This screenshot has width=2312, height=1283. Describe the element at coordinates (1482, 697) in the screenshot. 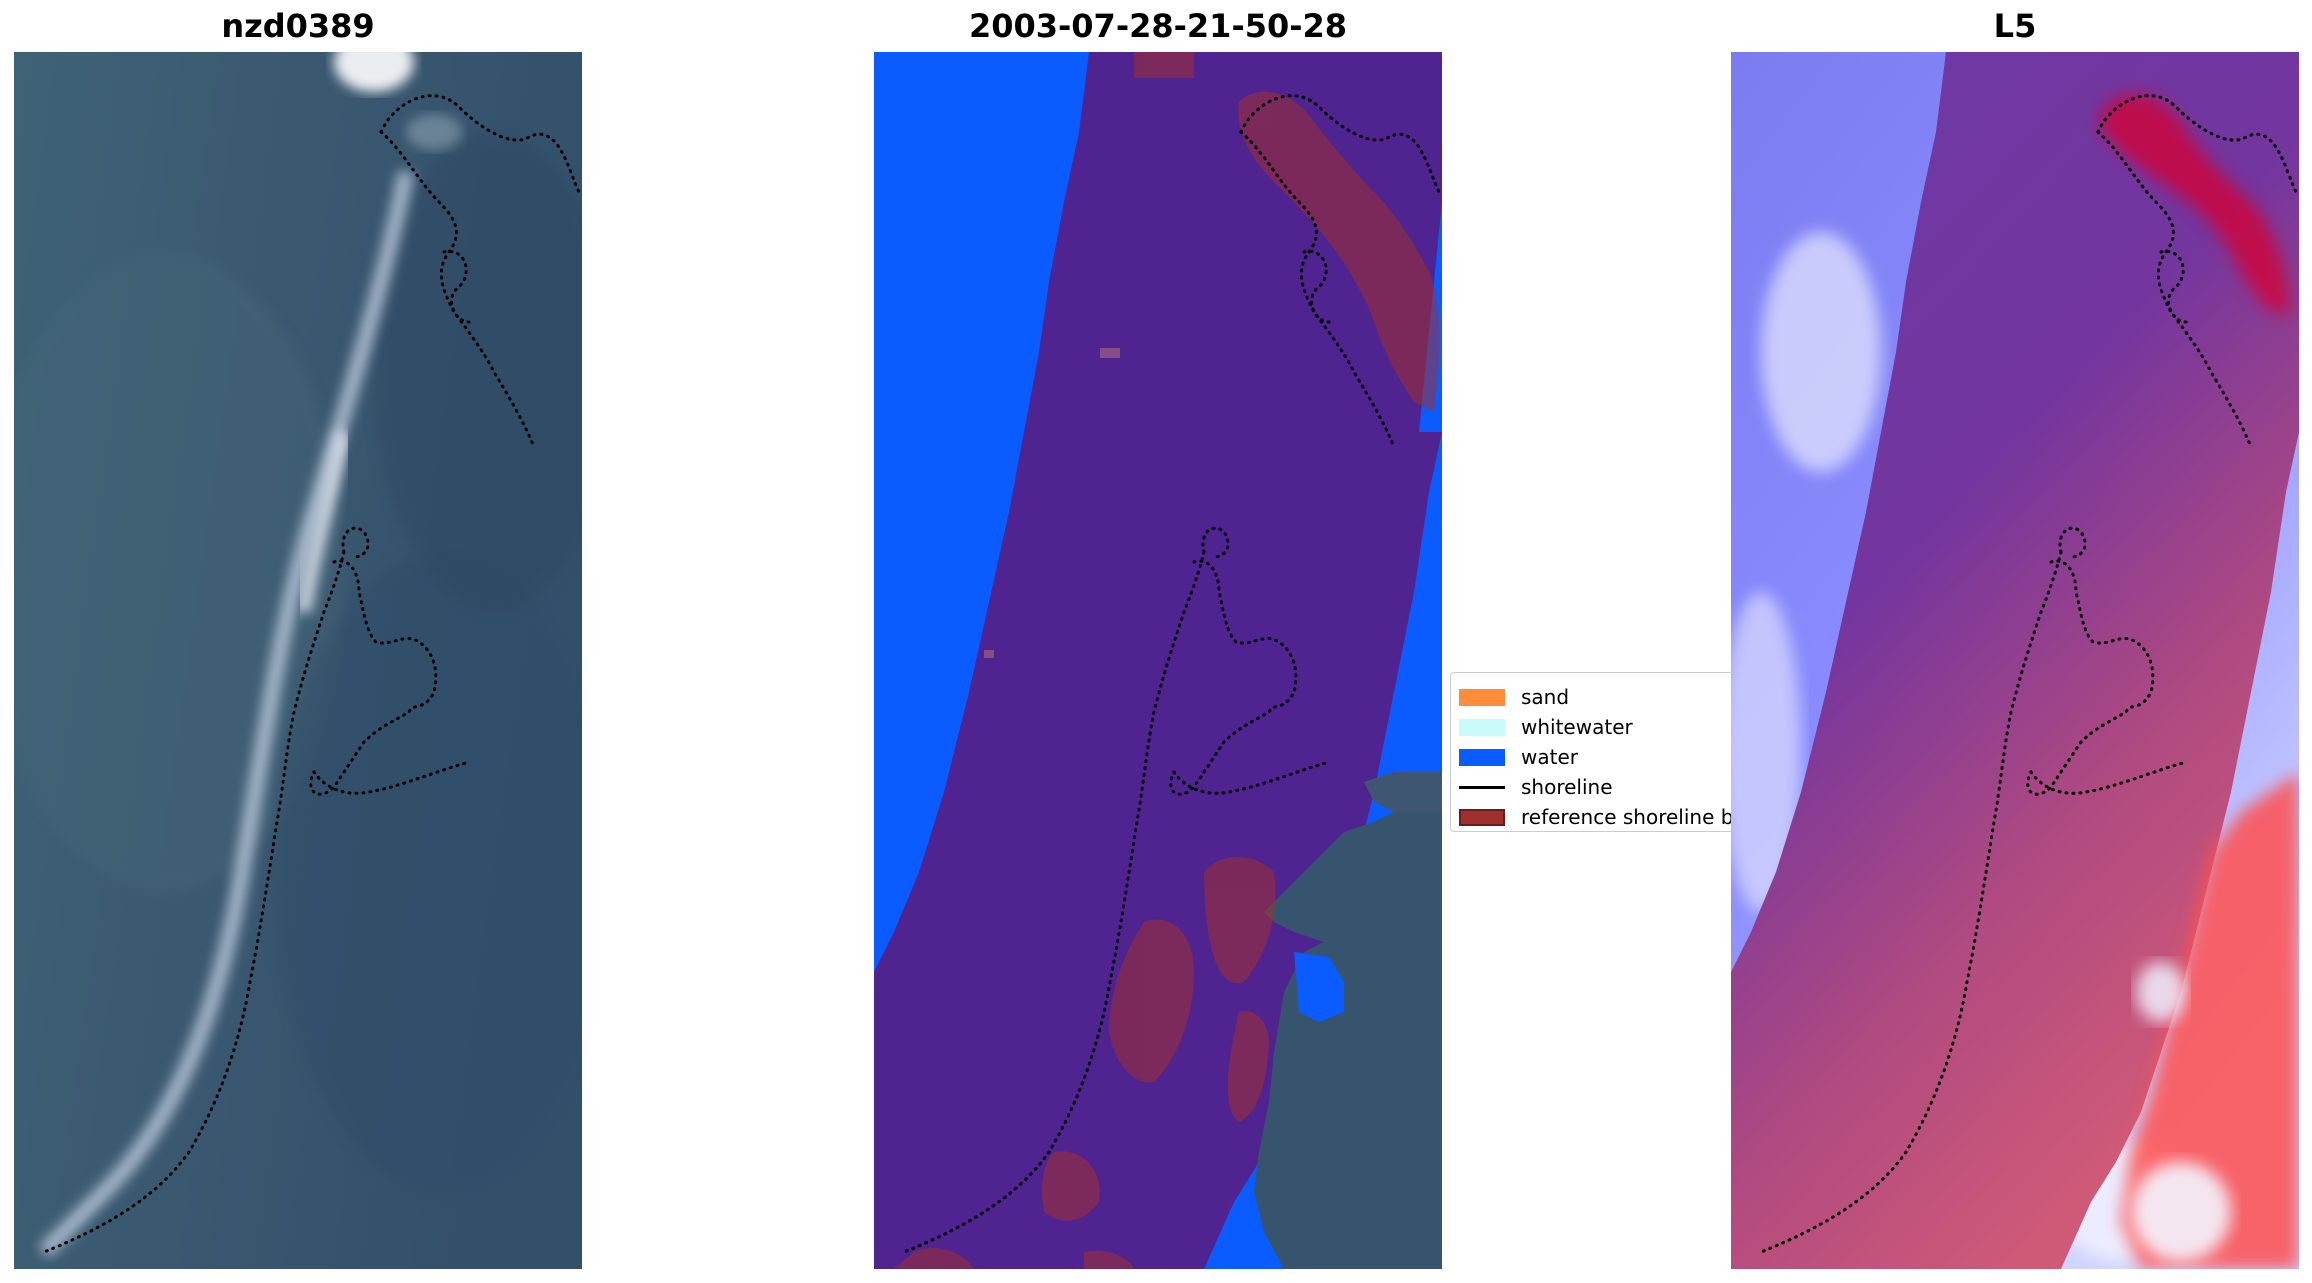

I see `legend-swatch-sand` at that location.